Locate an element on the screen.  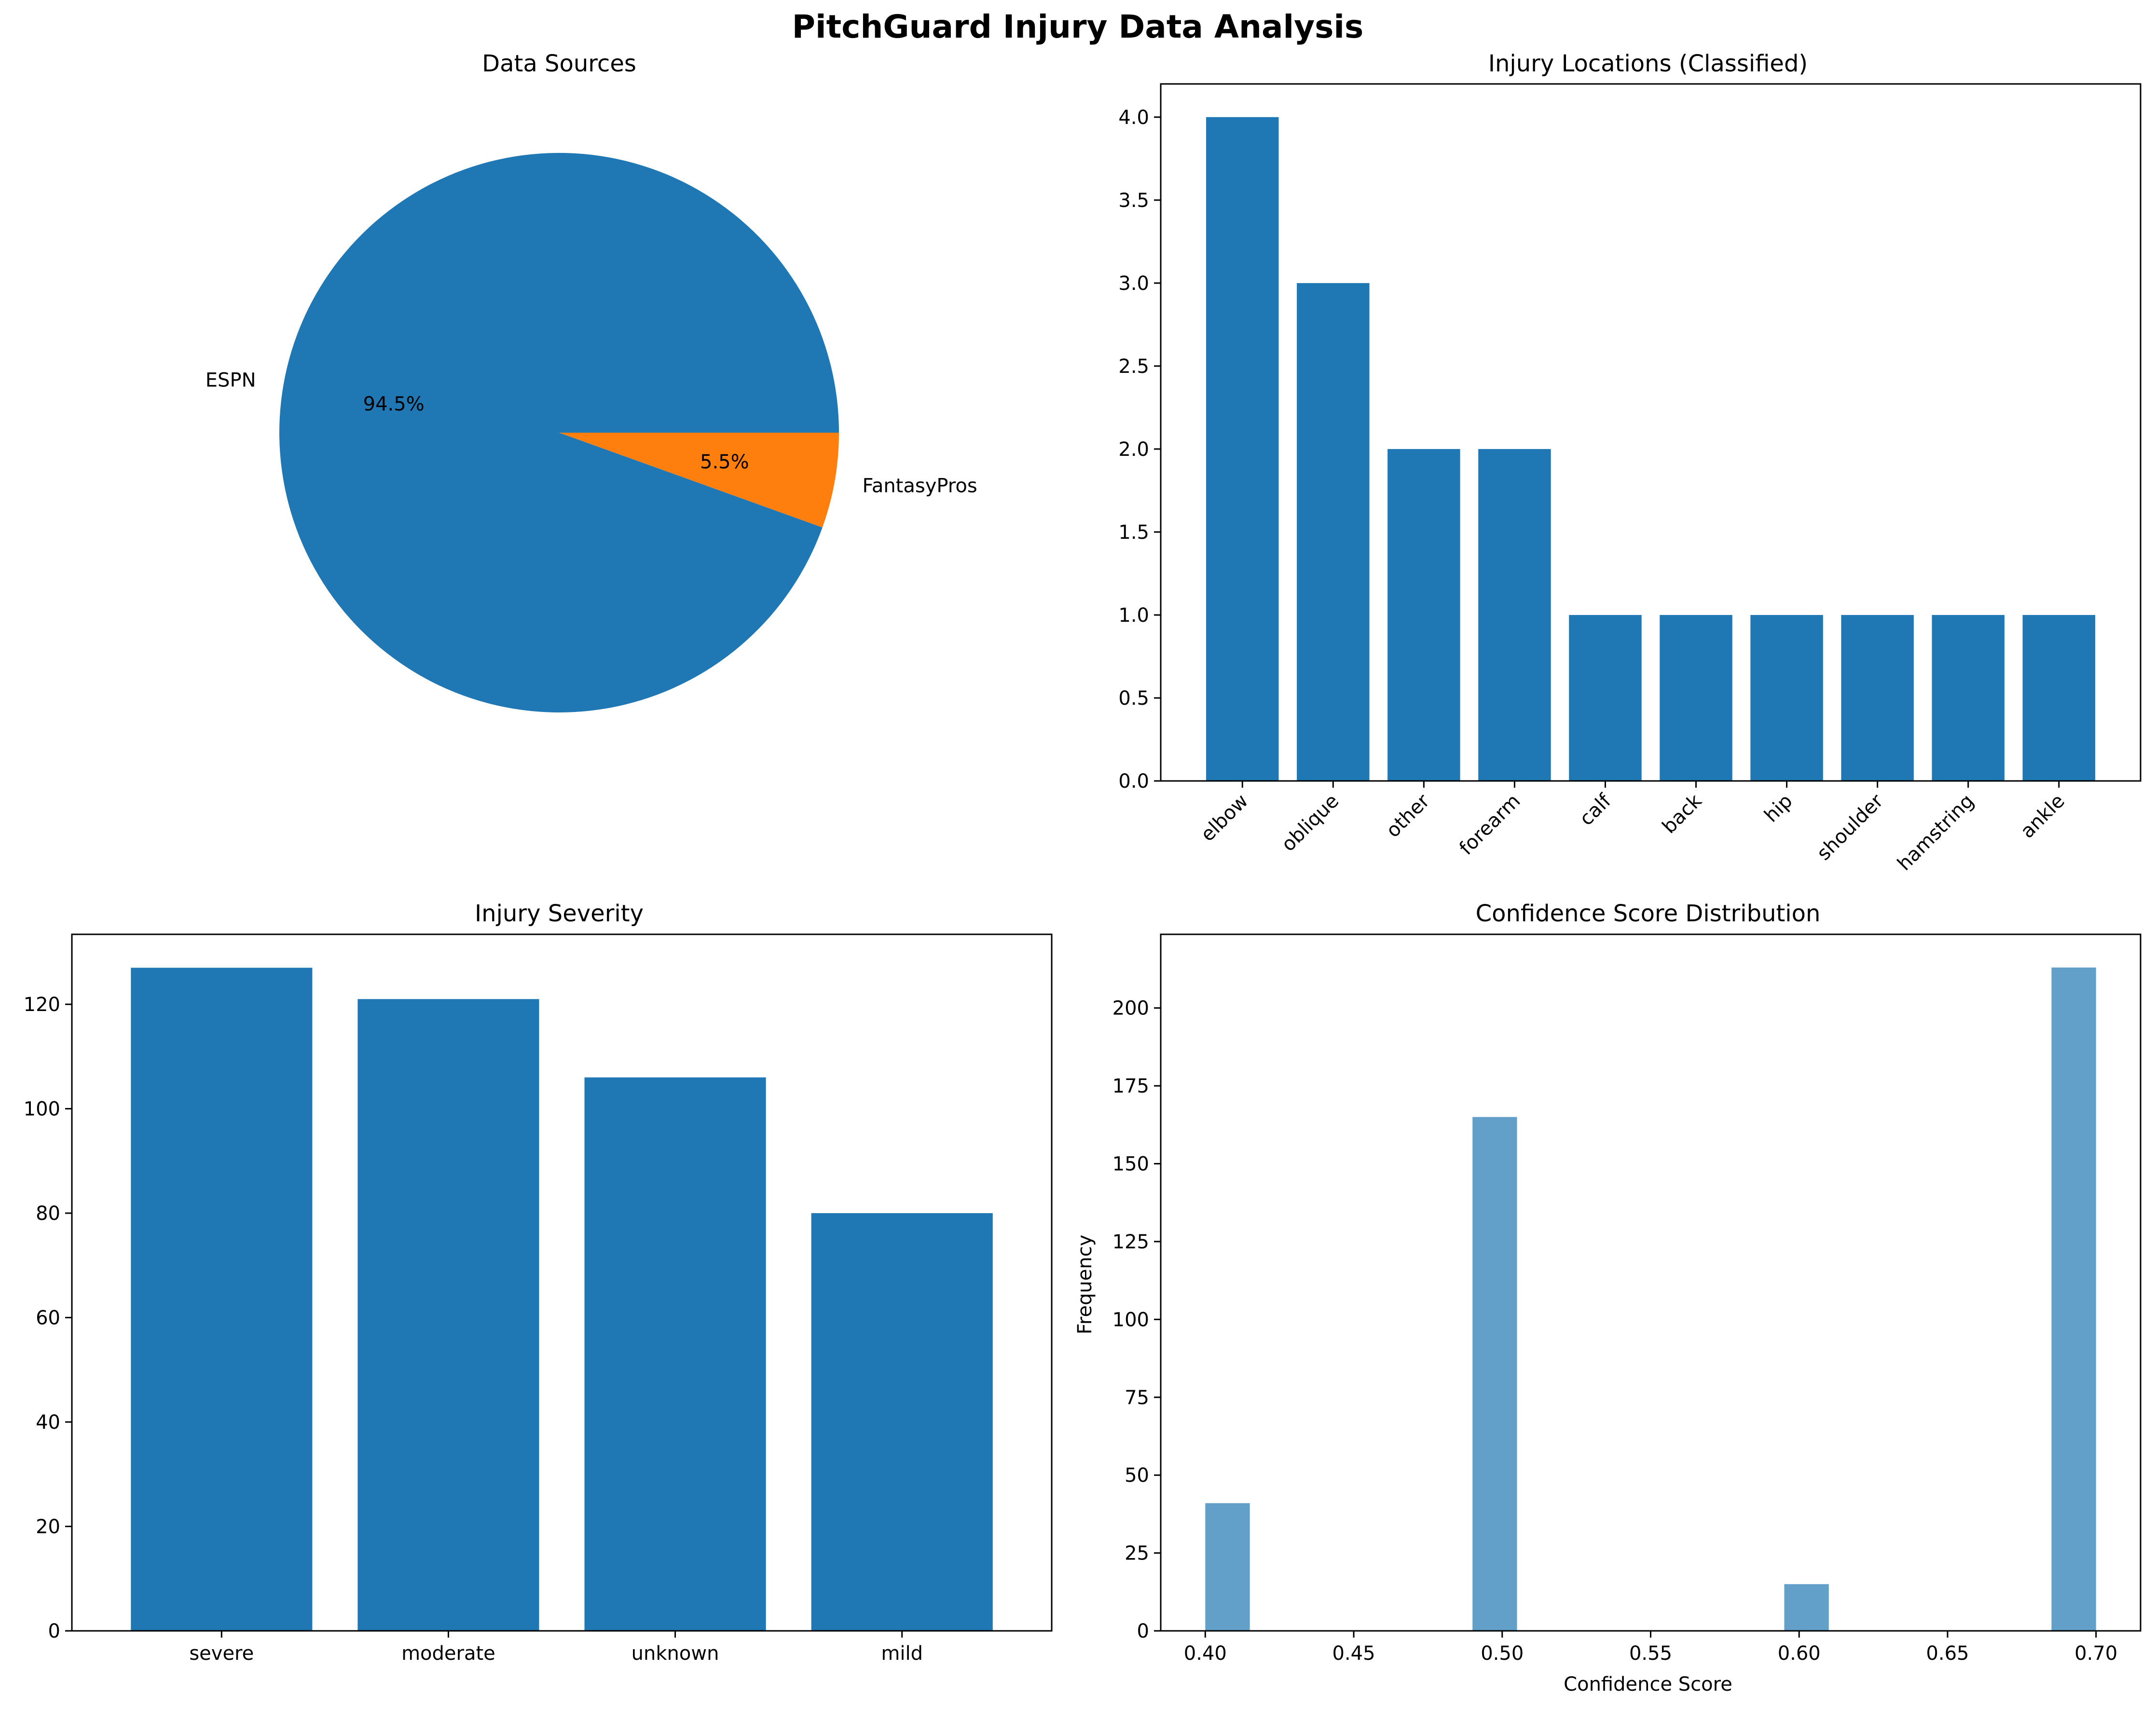
bar-hip is located at coordinates (1787, 698).